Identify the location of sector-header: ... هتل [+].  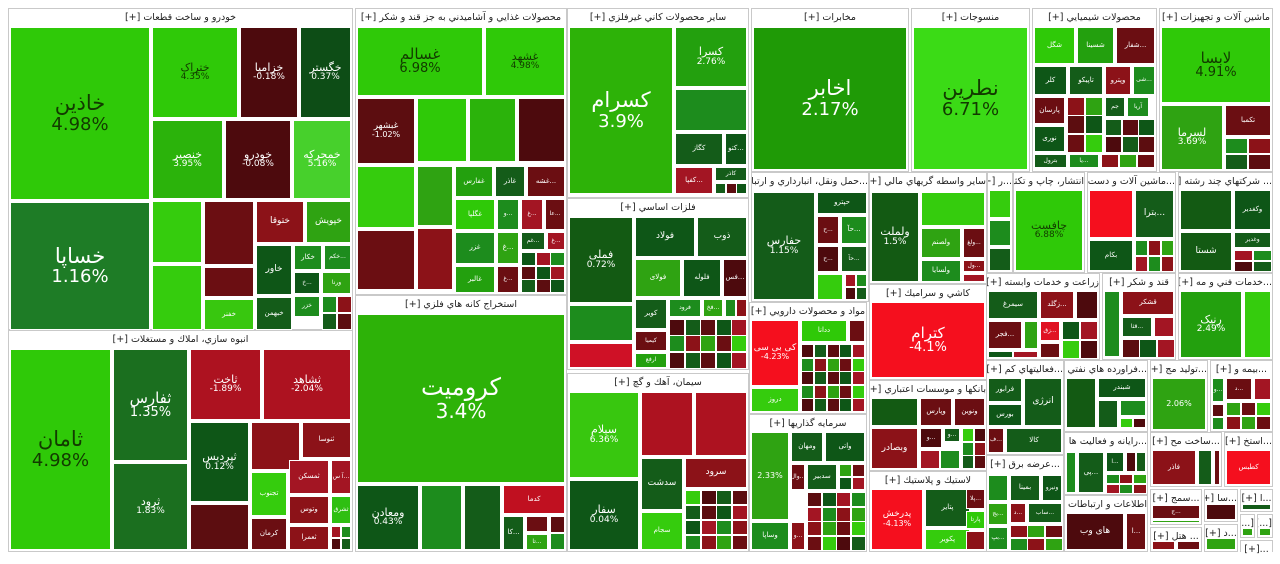
(1176, 536).